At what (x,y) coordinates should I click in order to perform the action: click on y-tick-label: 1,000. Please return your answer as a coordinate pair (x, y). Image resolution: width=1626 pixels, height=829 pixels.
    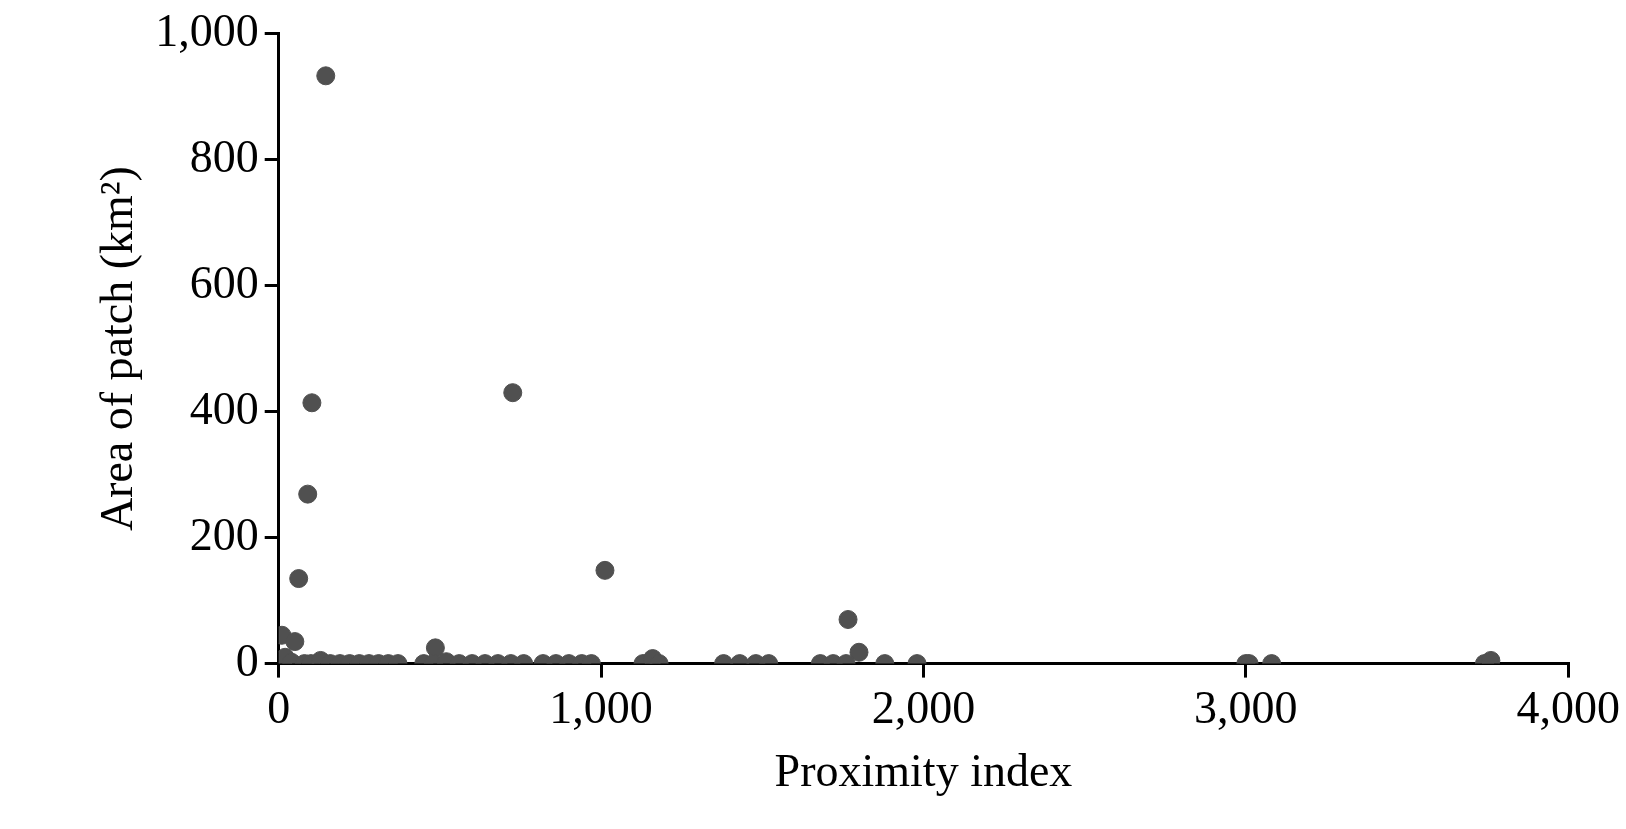
    Looking at the image, I should click on (207, 30).